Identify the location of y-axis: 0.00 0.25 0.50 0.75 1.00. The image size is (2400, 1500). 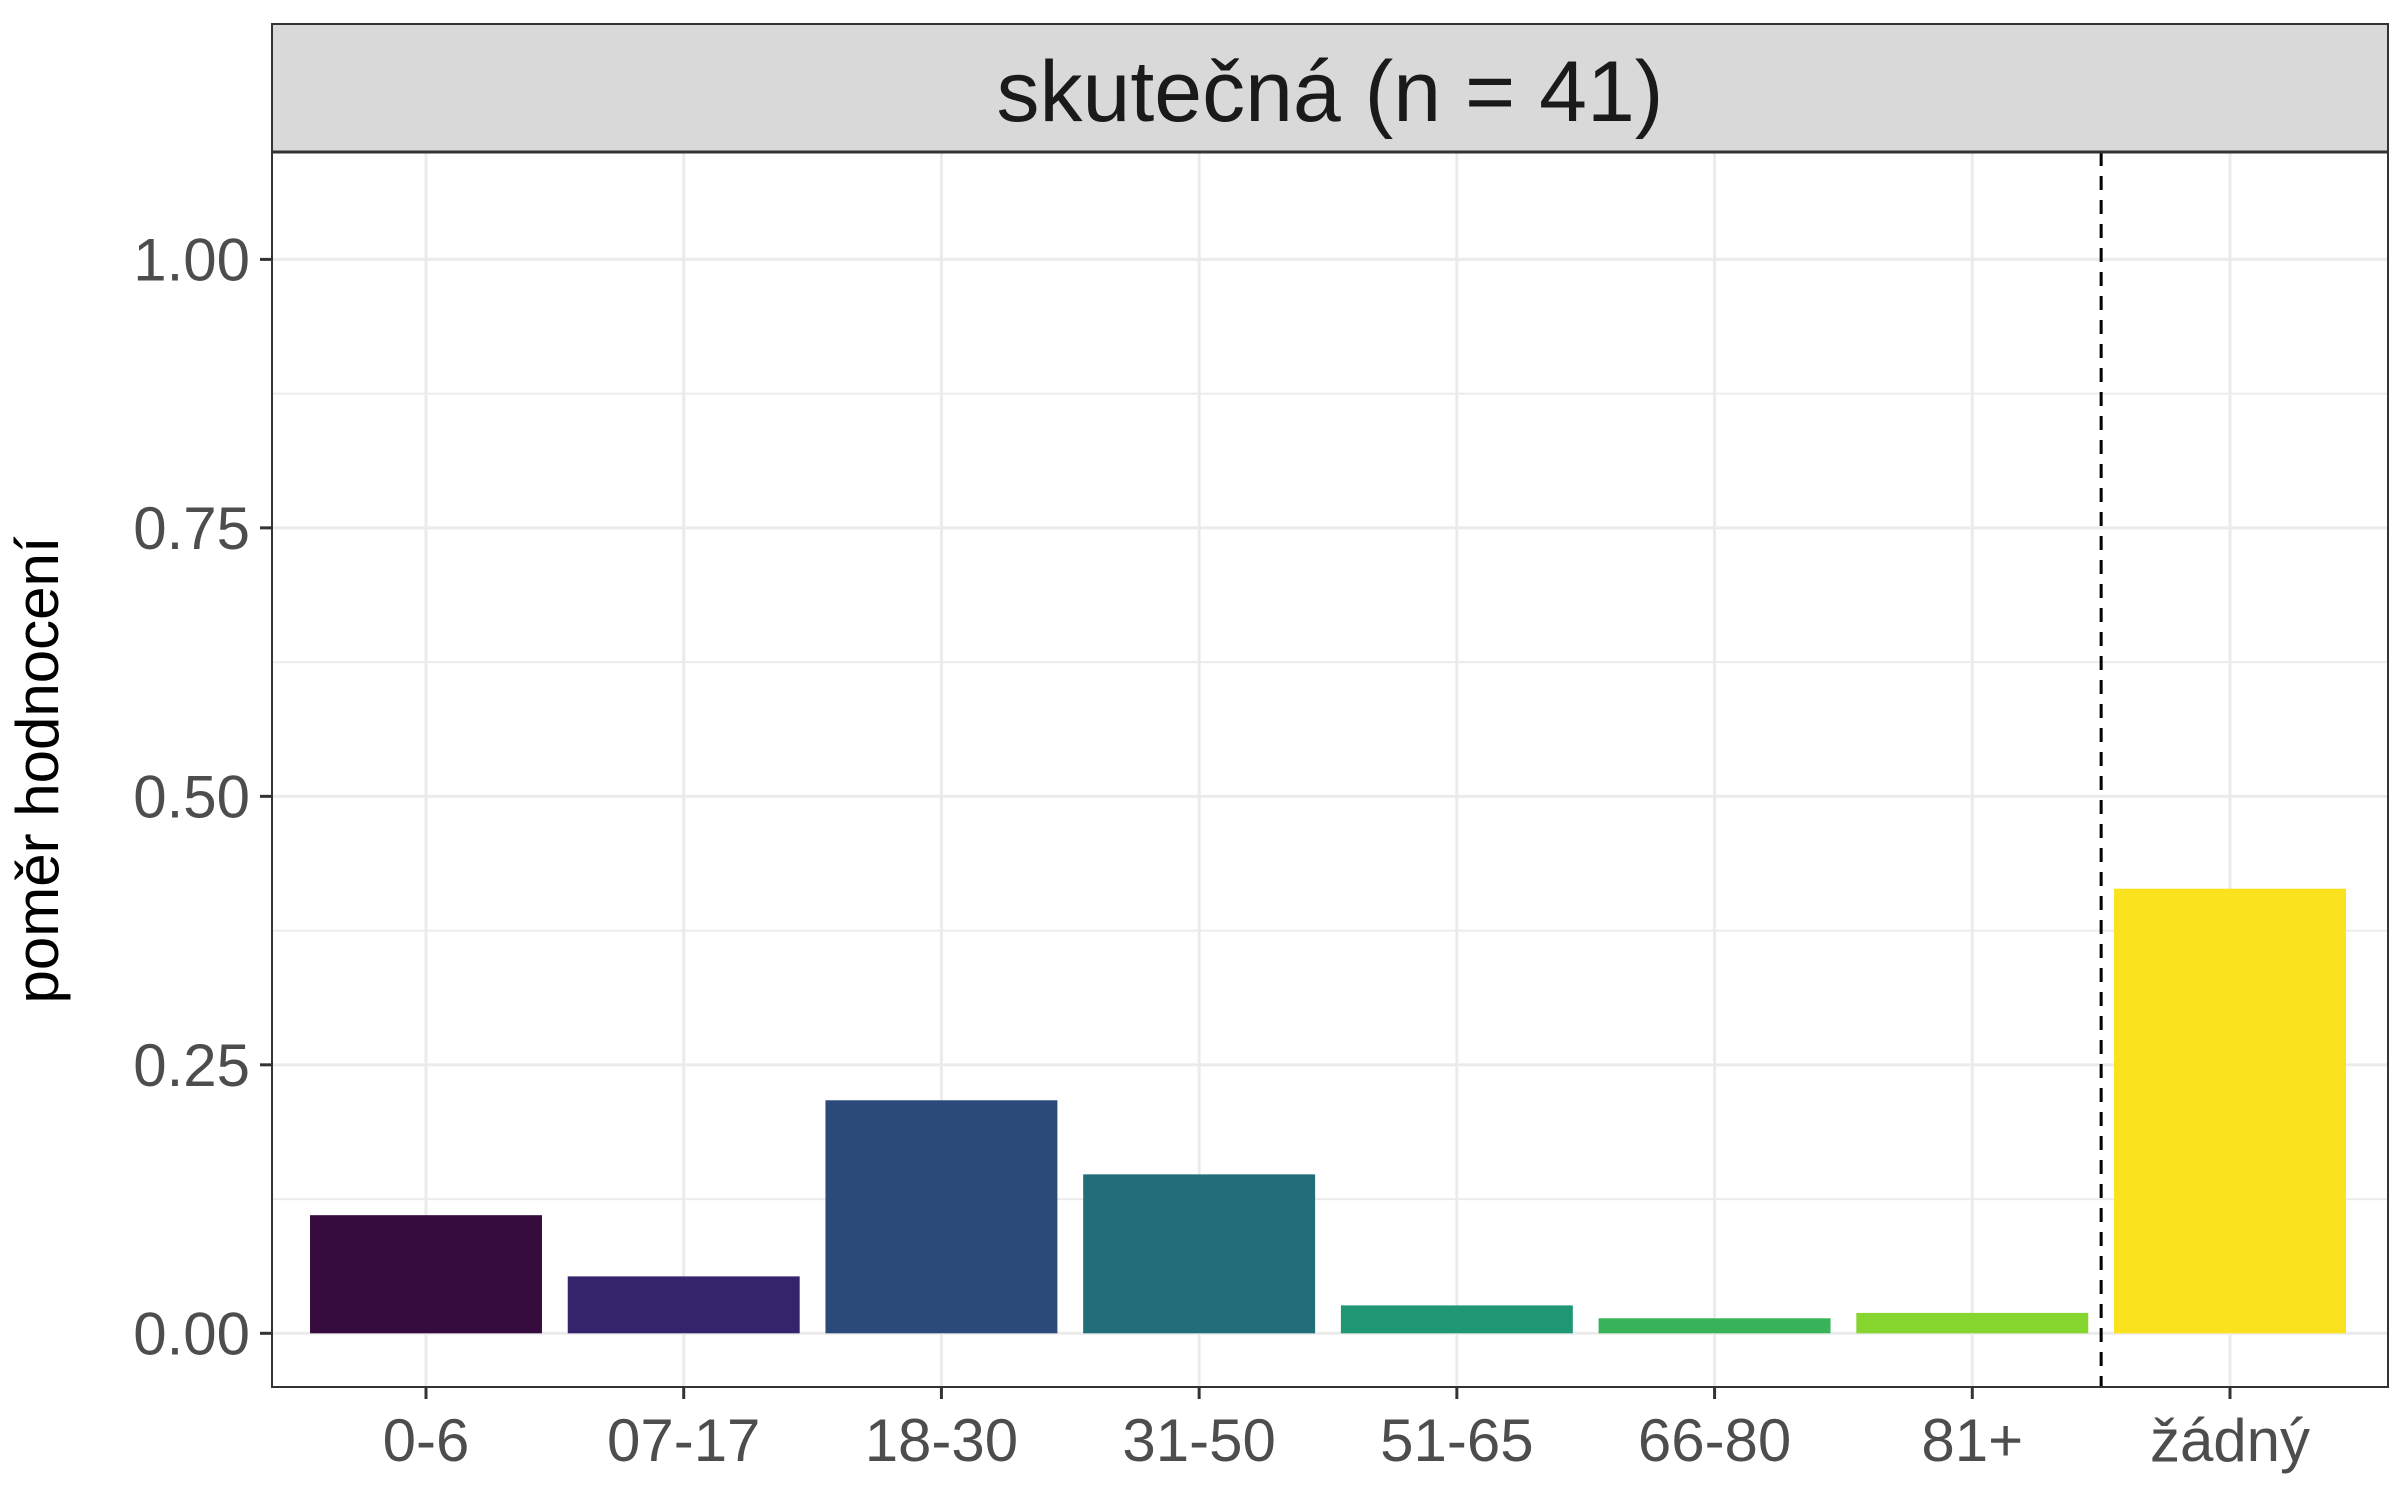
(202, 796).